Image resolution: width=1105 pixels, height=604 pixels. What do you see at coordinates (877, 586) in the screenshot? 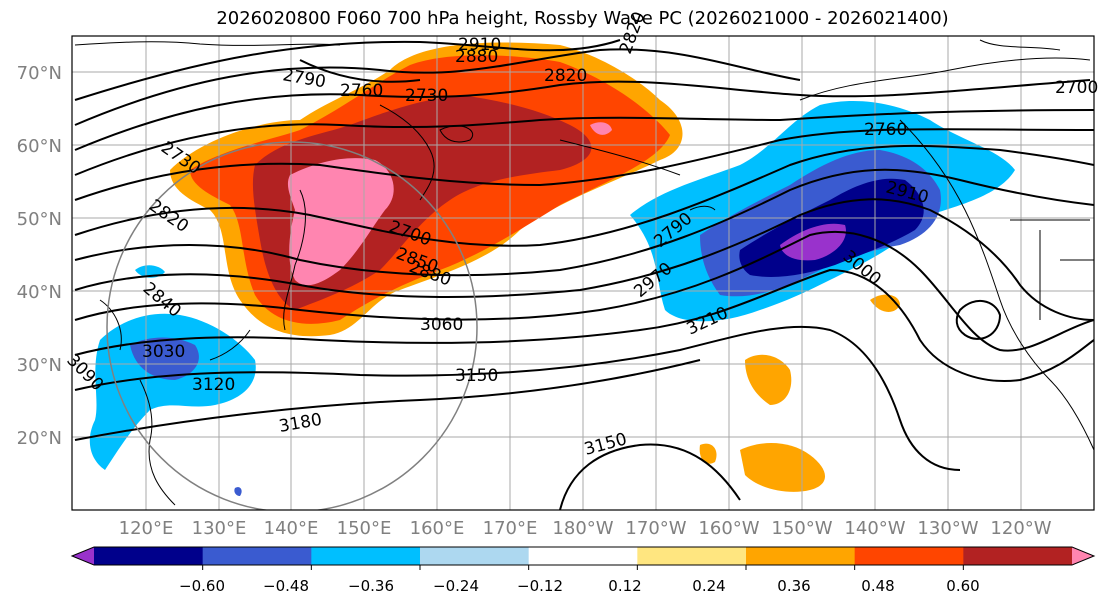
I see `colorbar-tick-label: 0.48` at bounding box center [877, 586].